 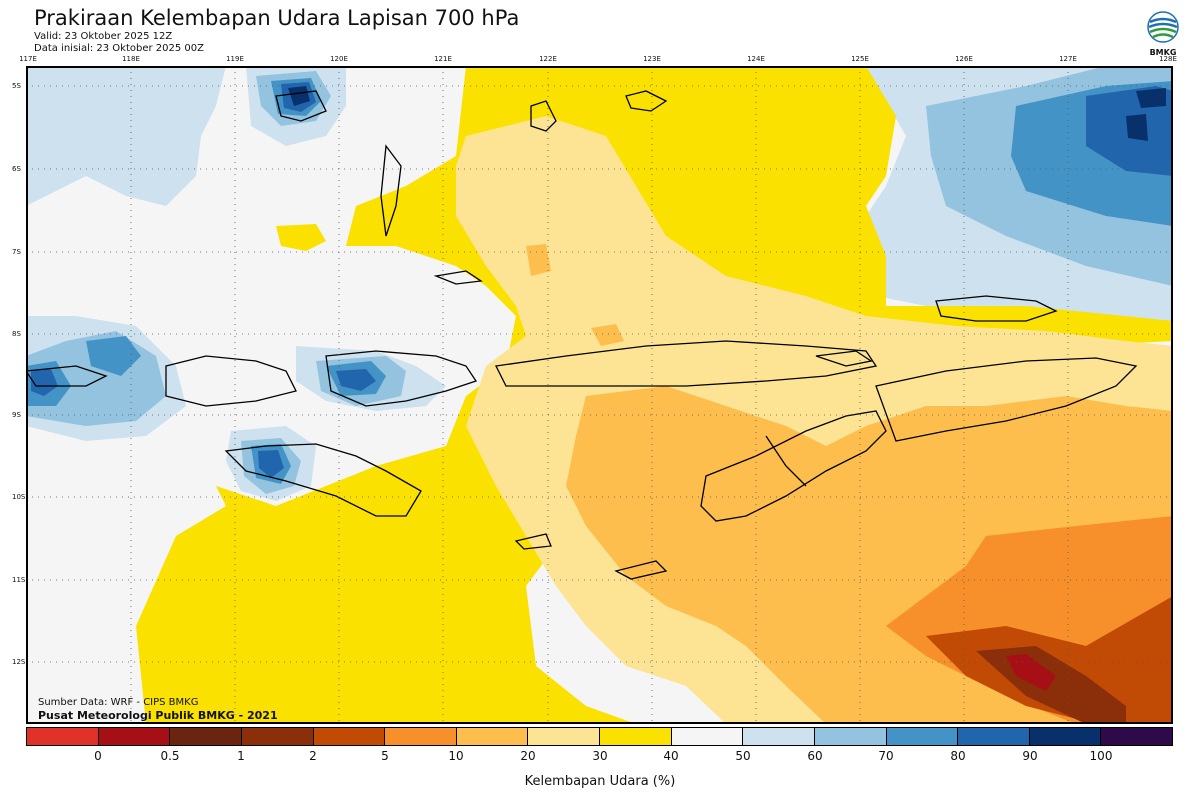 I want to click on lat-label: 9S, so click(x=16, y=415).